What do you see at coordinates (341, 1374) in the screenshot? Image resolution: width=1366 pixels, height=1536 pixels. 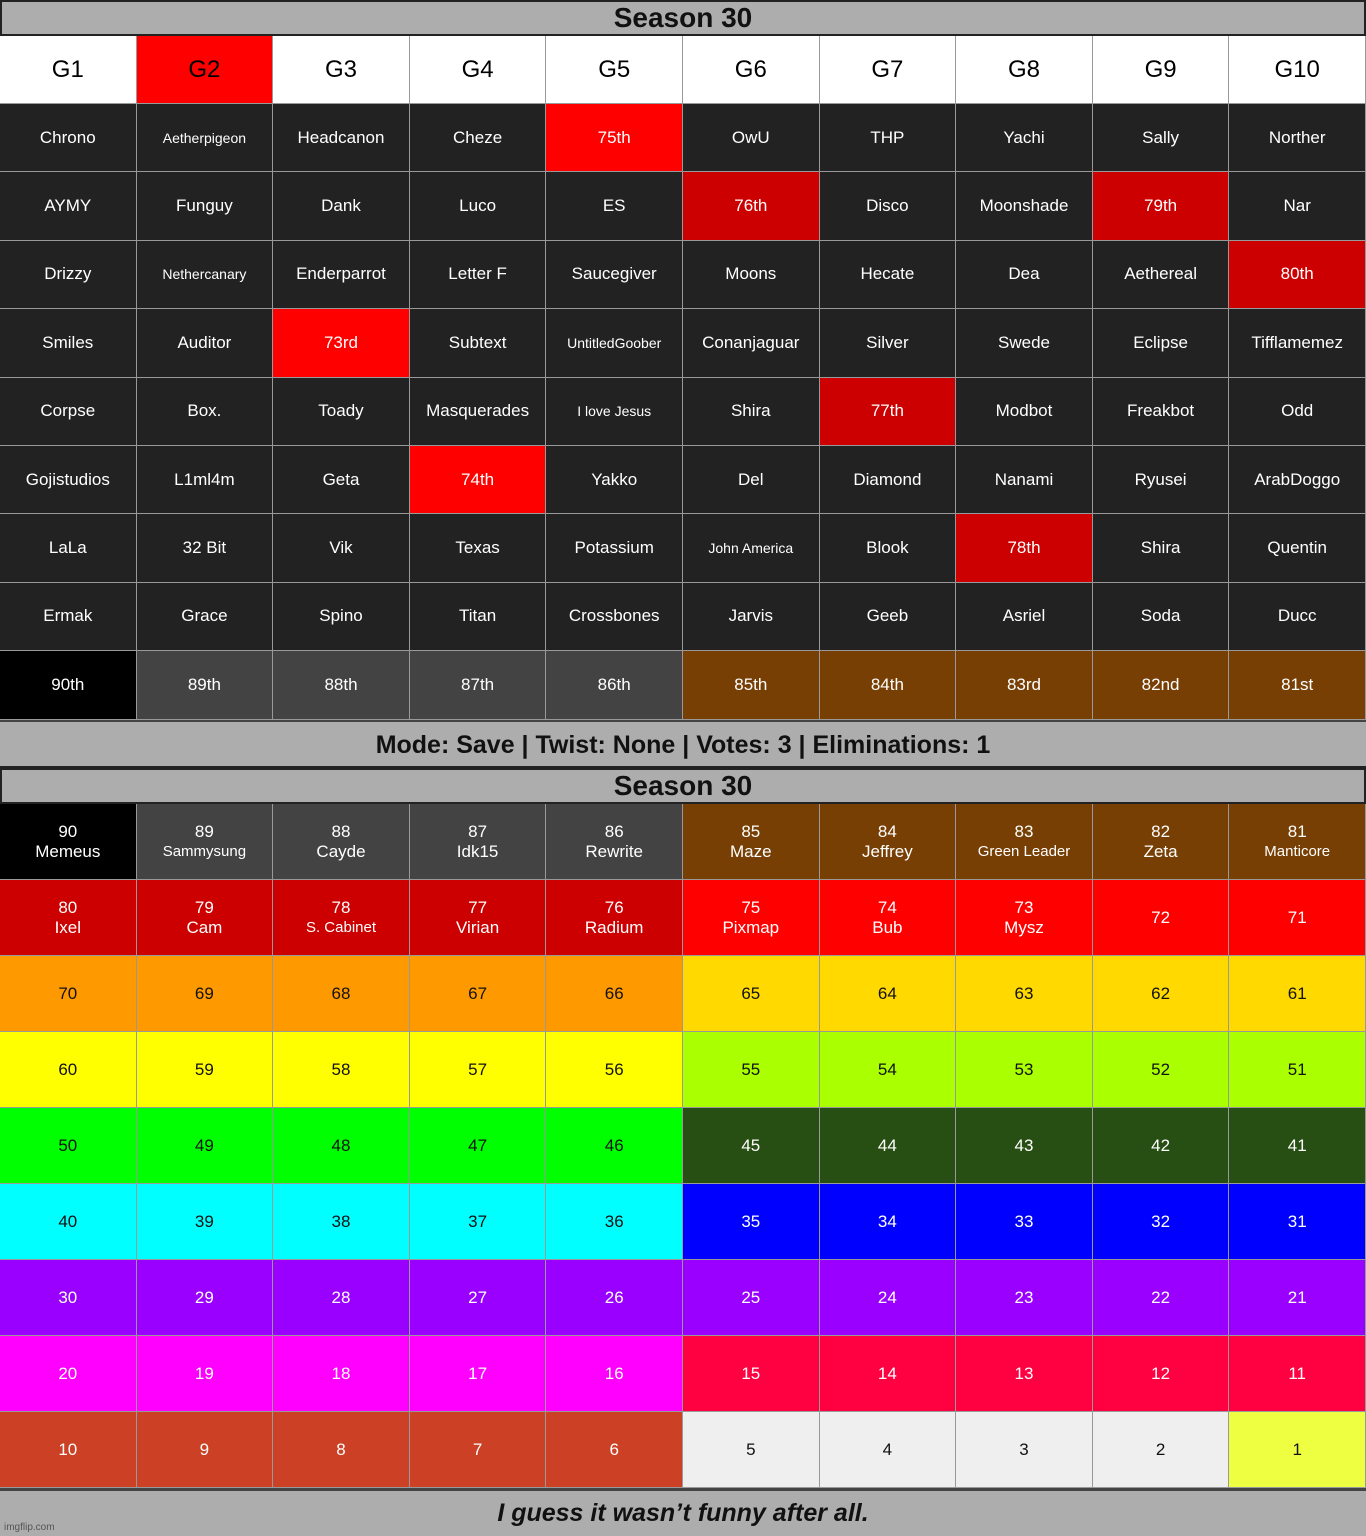 I see `placement-cell: 18` at bounding box center [341, 1374].